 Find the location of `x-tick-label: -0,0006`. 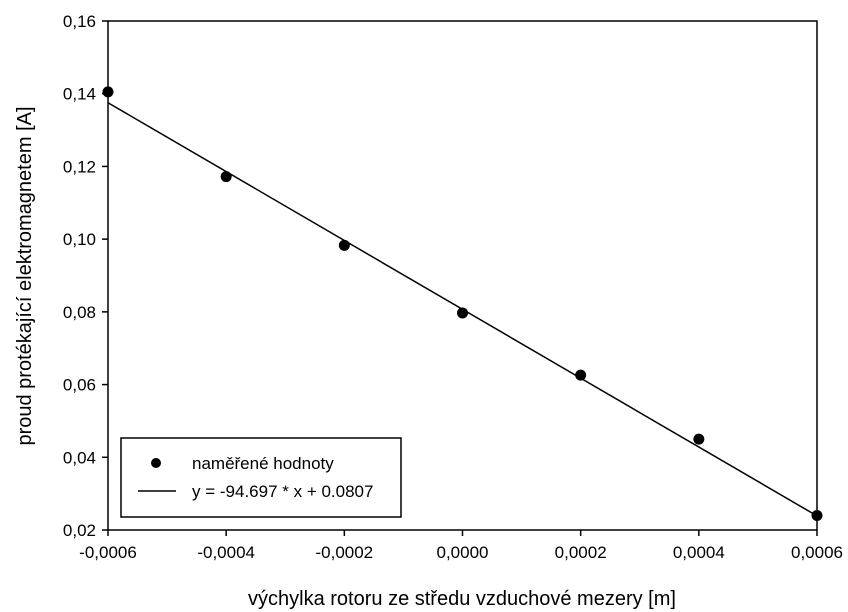

x-tick-label: -0,0006 is located at coordinates (108, 552).